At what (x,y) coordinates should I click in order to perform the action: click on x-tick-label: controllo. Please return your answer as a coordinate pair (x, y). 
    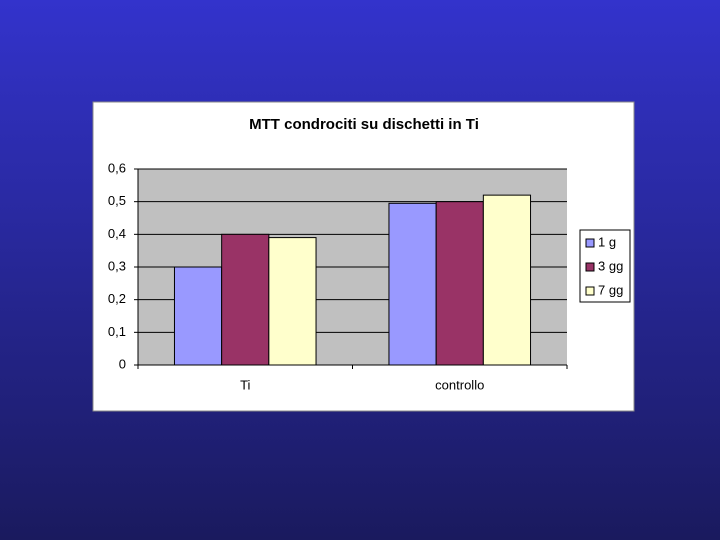
    Looking at the image, I should click on (459, 384).